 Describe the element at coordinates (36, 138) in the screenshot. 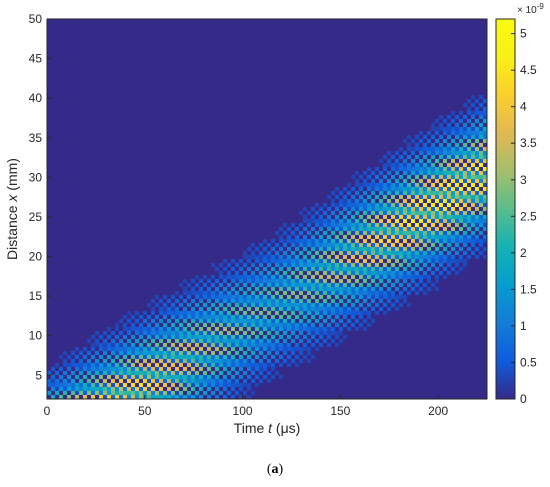

I see `y-tick-label: 35` at that location.